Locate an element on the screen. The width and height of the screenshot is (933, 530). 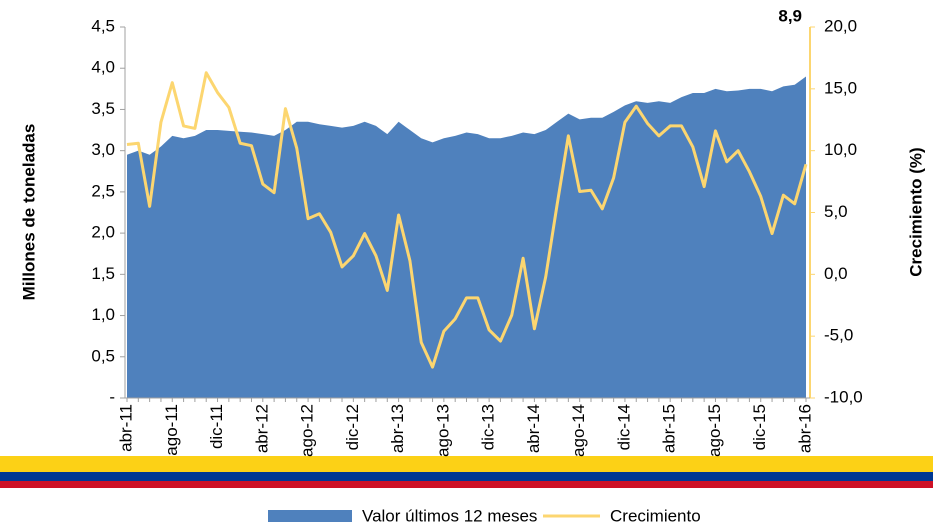
y-tick-label: - is located at coordinates (112, 396).